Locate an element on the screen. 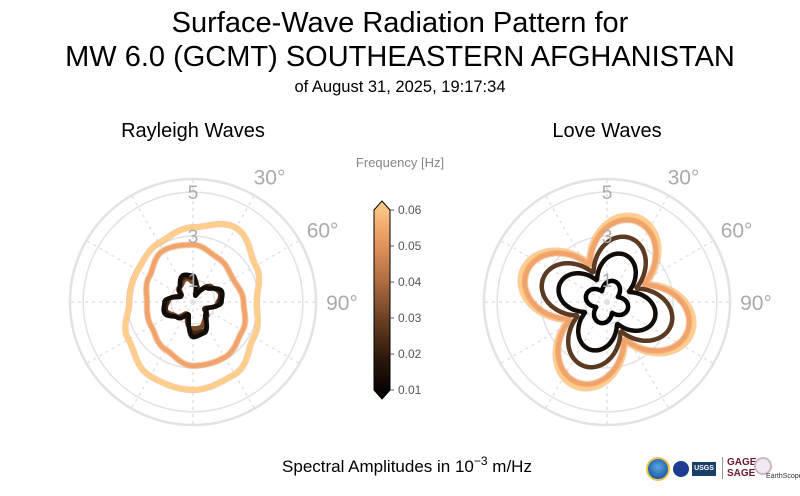 Image resolution: width=800 pixels, height=496 pixels. colorbar-tick-label: 0.02 is located at coordinates (410, 354).